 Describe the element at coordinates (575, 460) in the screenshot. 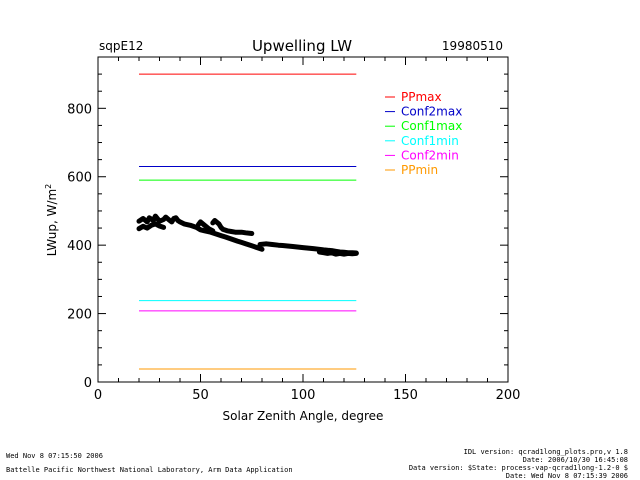

I see `footer-idl-date: Date: 2006/10/30 16:45:08` at that location.